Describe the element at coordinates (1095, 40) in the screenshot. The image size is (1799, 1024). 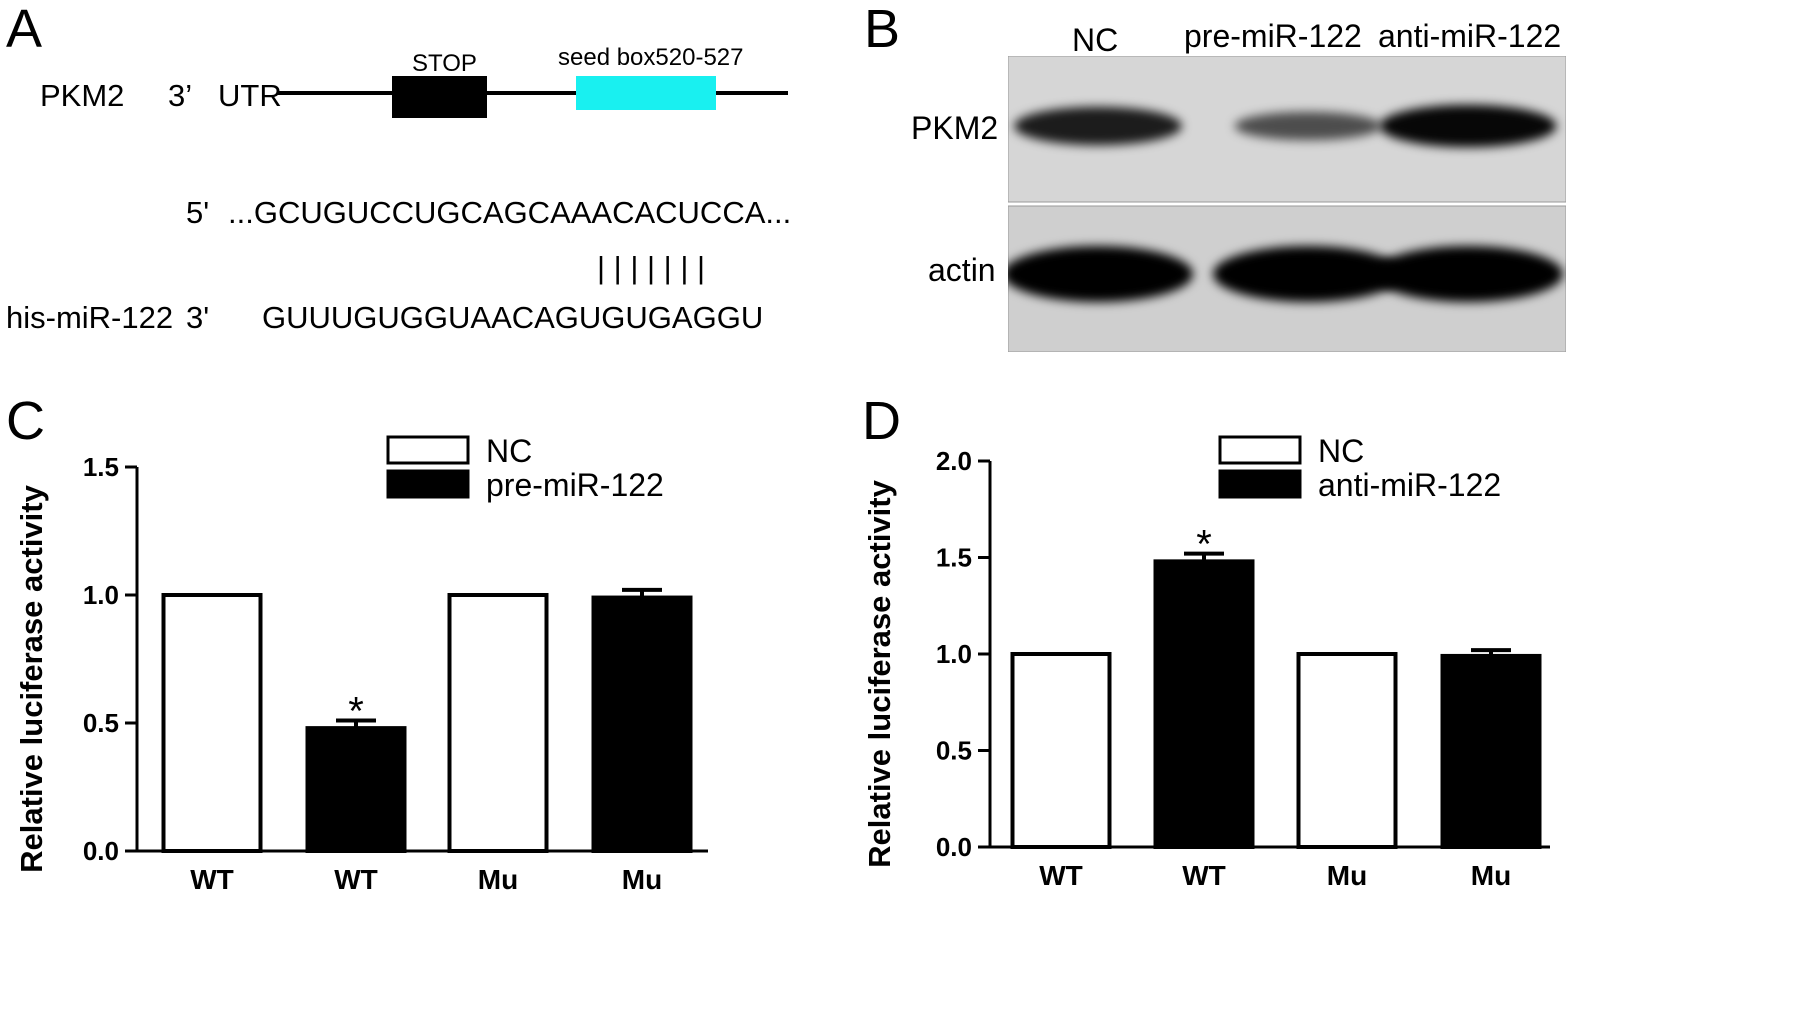
I see `lane-label-nc: NC` at that location.